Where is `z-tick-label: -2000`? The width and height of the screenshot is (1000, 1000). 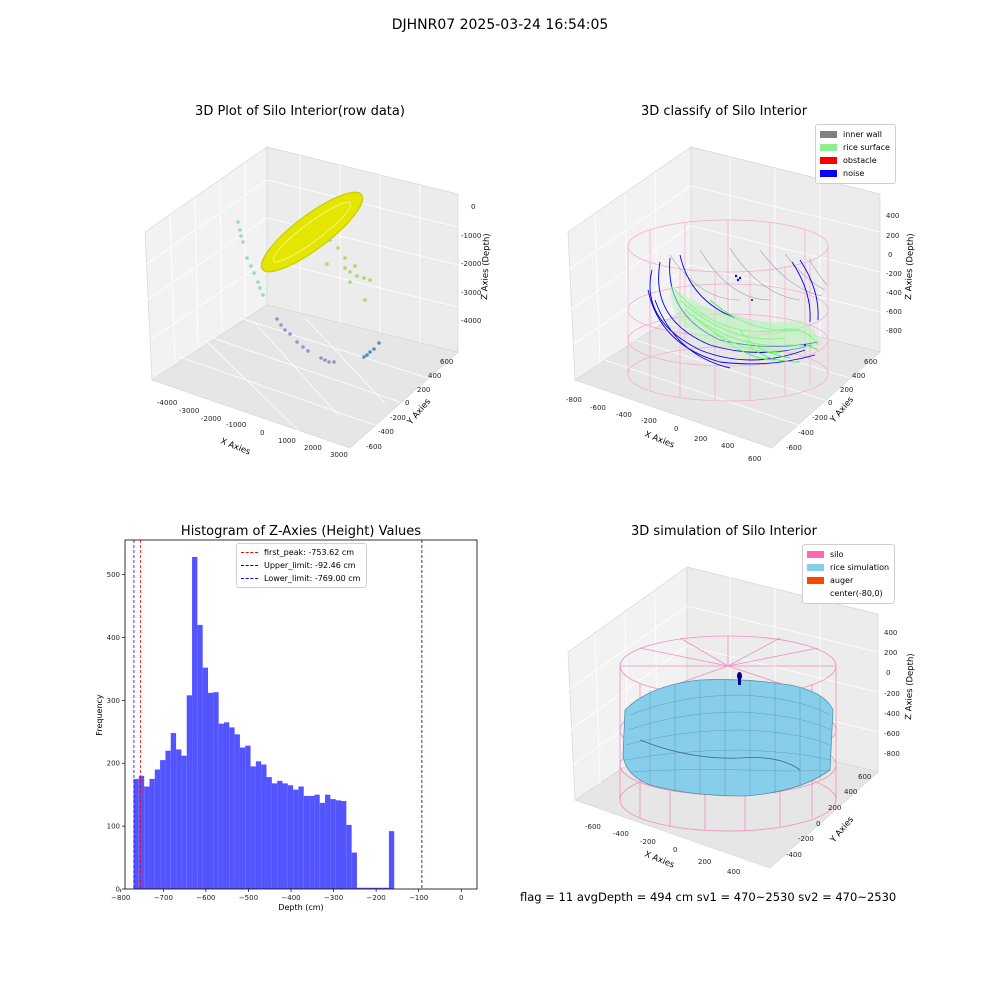 z-tick-label: -2000 is located at coordinates (471, 264).